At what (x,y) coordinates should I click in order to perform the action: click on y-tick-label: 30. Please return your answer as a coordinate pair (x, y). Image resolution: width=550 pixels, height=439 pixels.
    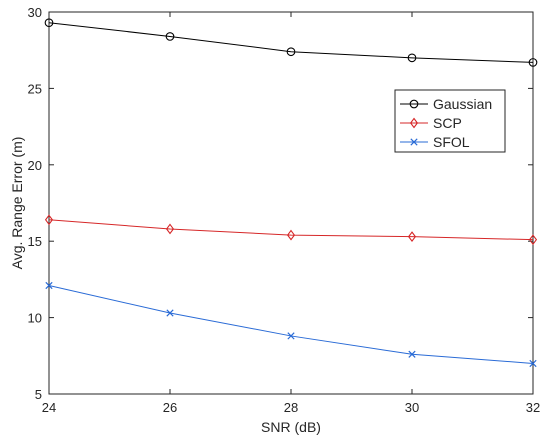
    Looking at the image, I should click on (35, 12).